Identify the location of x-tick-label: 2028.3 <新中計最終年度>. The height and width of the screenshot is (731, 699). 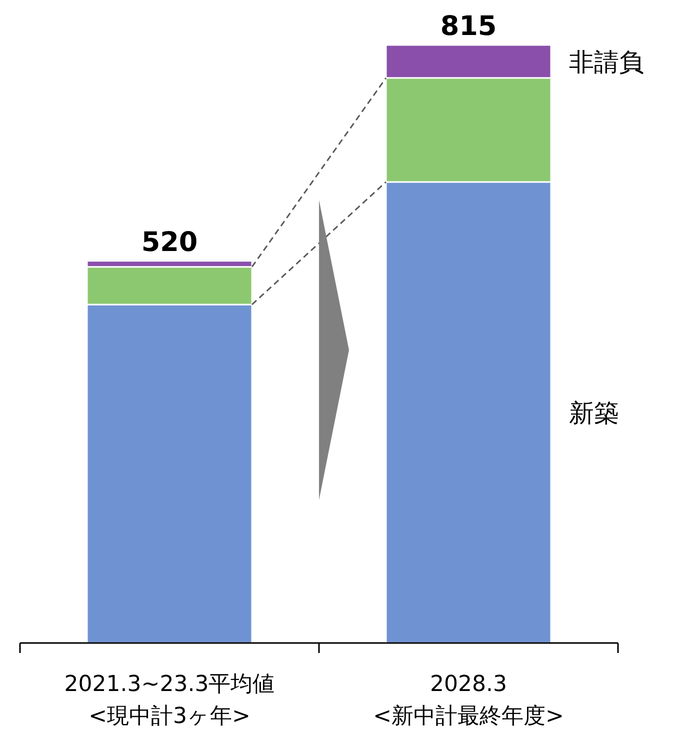
(468, 700).